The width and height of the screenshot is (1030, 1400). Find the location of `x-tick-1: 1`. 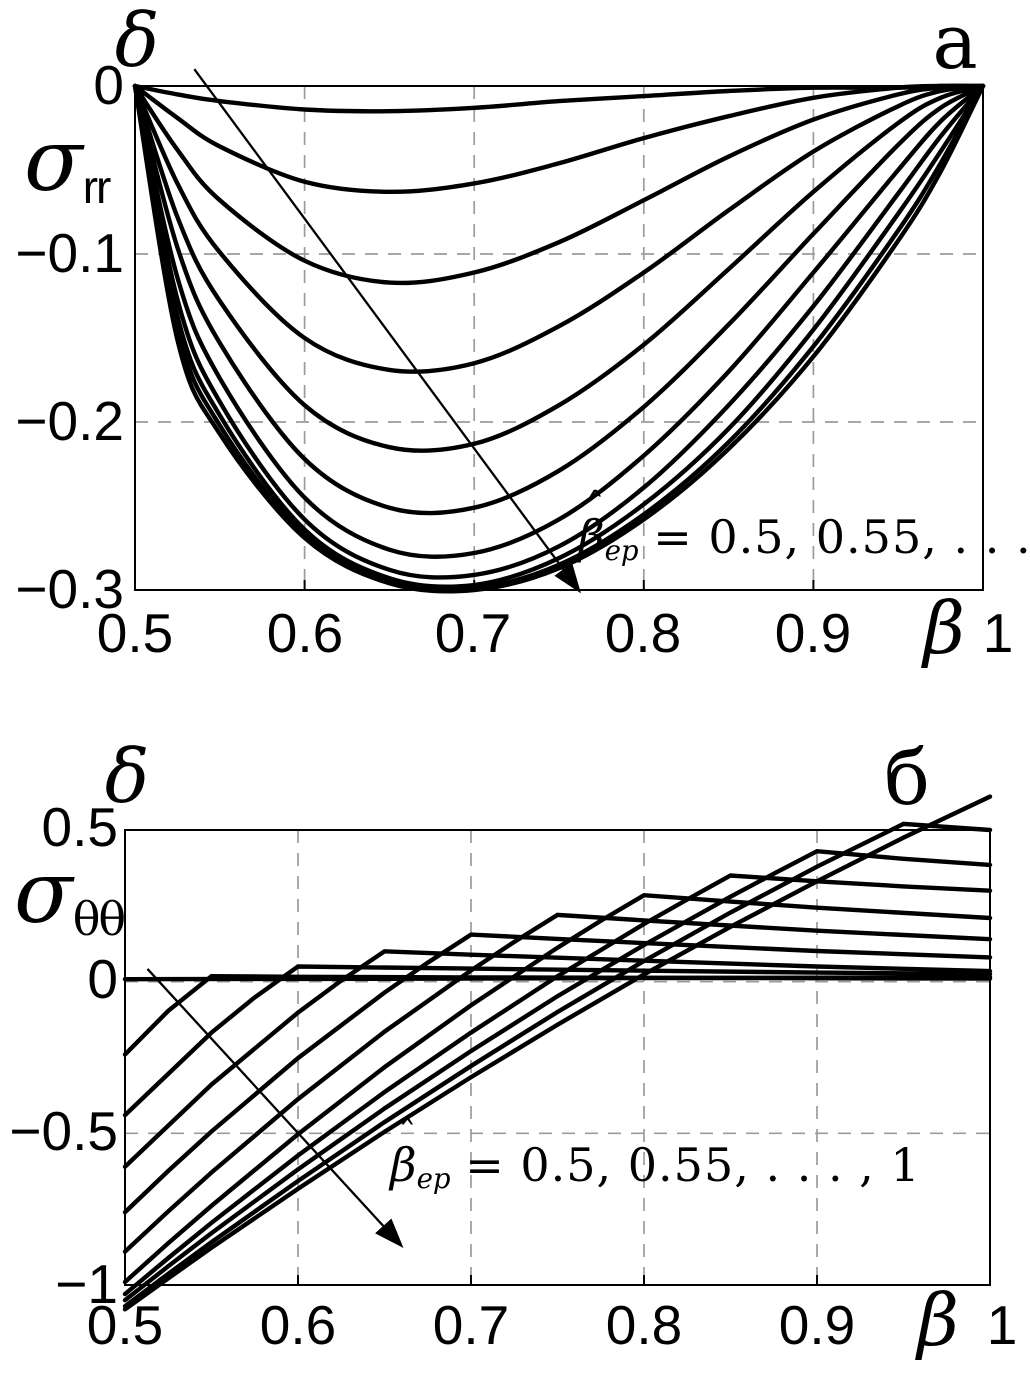

x-tick-1: 1 is located at coordinates (998, 633).